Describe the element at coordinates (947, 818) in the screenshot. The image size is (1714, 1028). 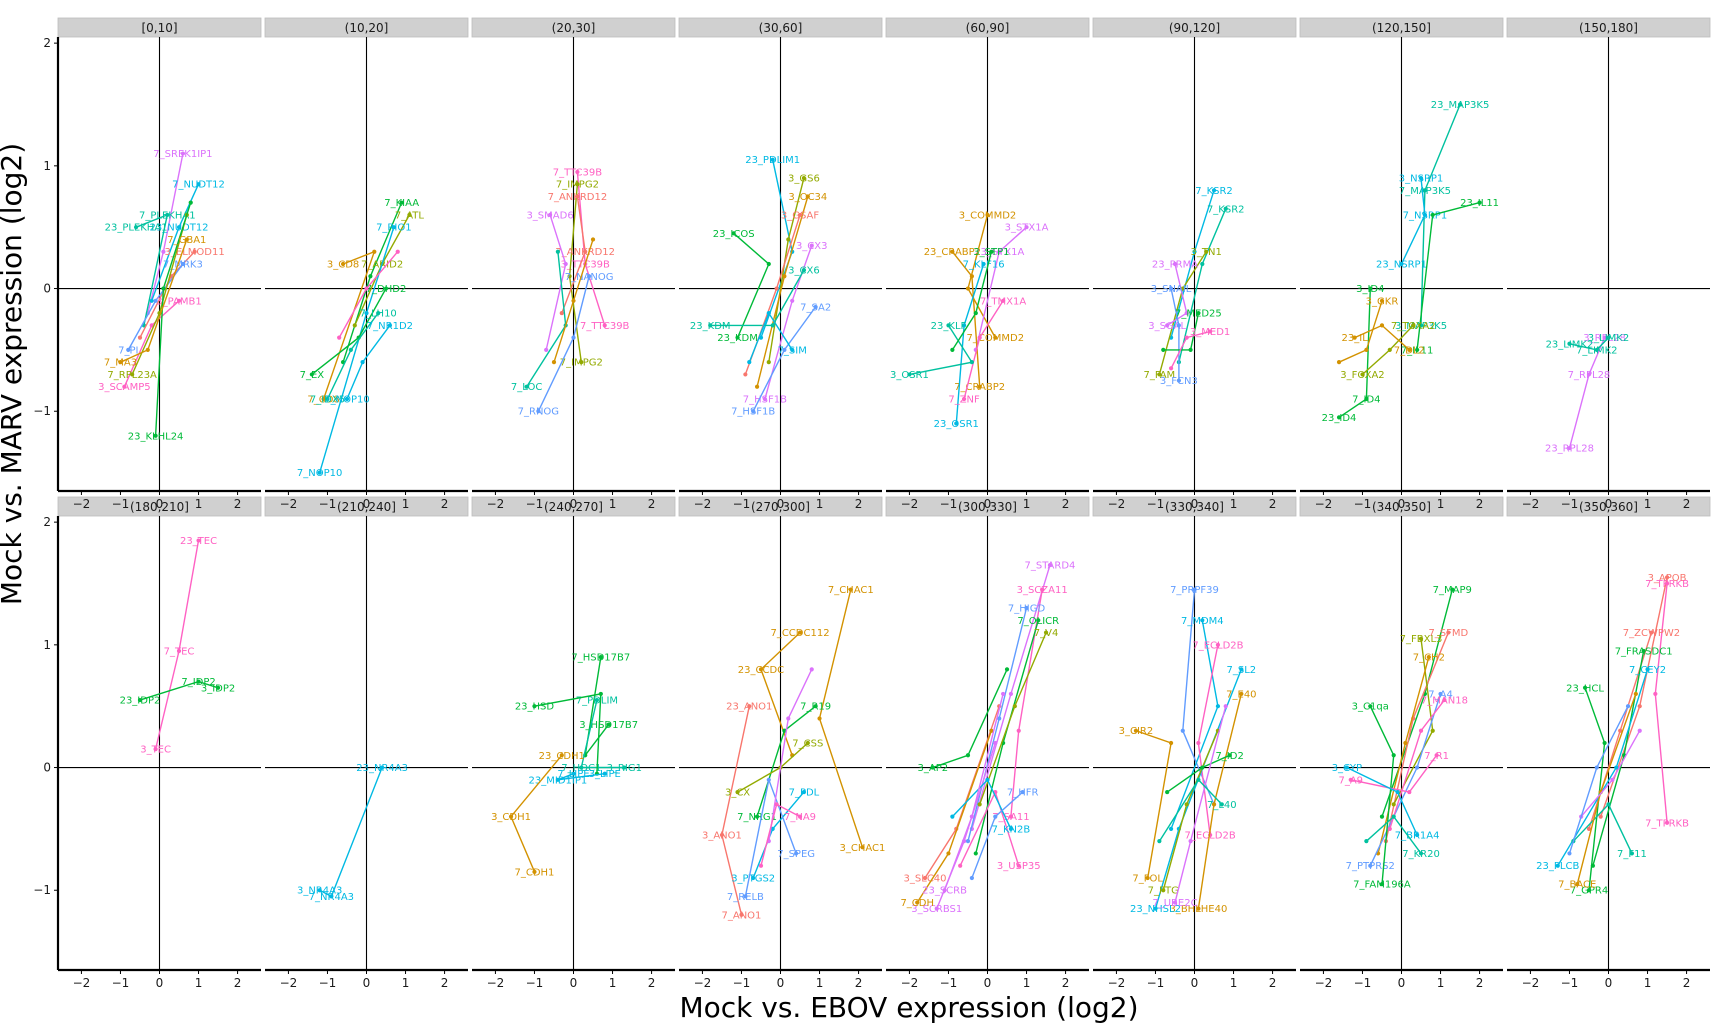
I see `gene-series: 7_CDH` at that location.